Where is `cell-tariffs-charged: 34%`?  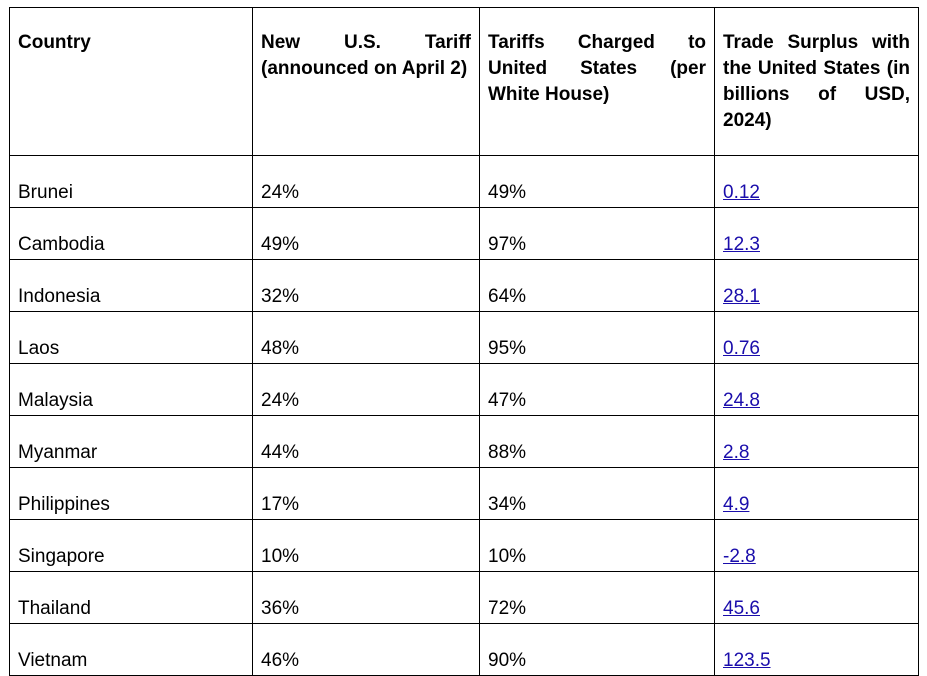 cell-tariffs-charged: 34% is located at coordinates (597, 493).